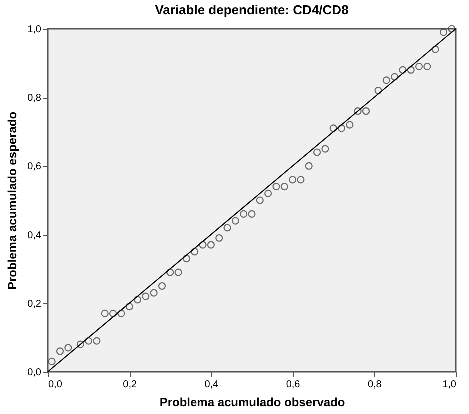  I want to click on x-axis-title: Problema acumulado observado, so click(253, 403).